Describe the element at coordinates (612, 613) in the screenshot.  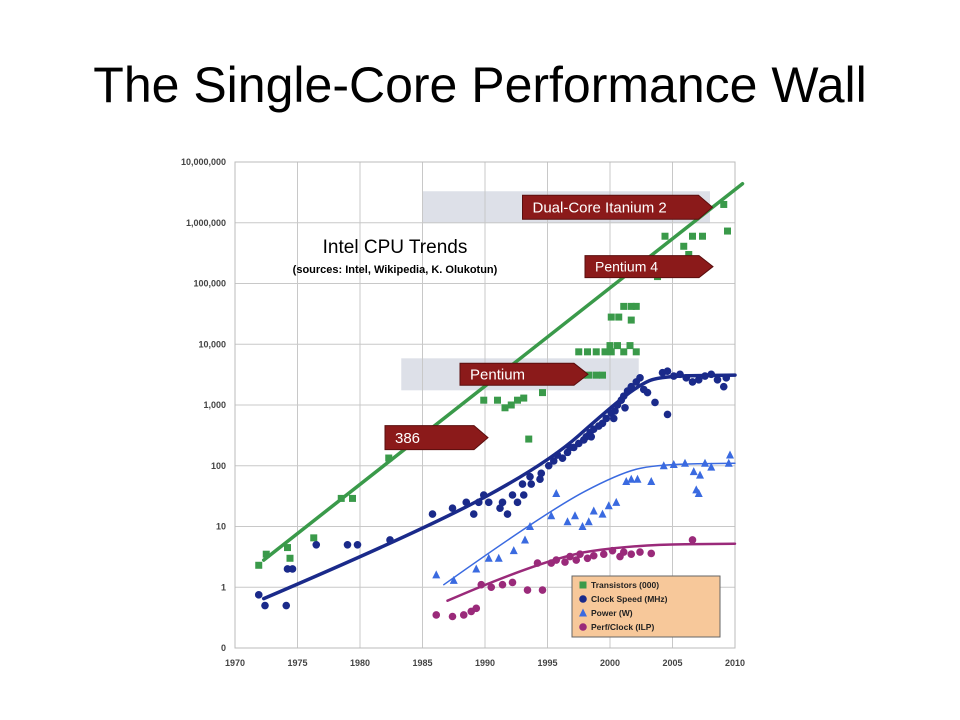
I see `legend-label: Power (W)` at that location.